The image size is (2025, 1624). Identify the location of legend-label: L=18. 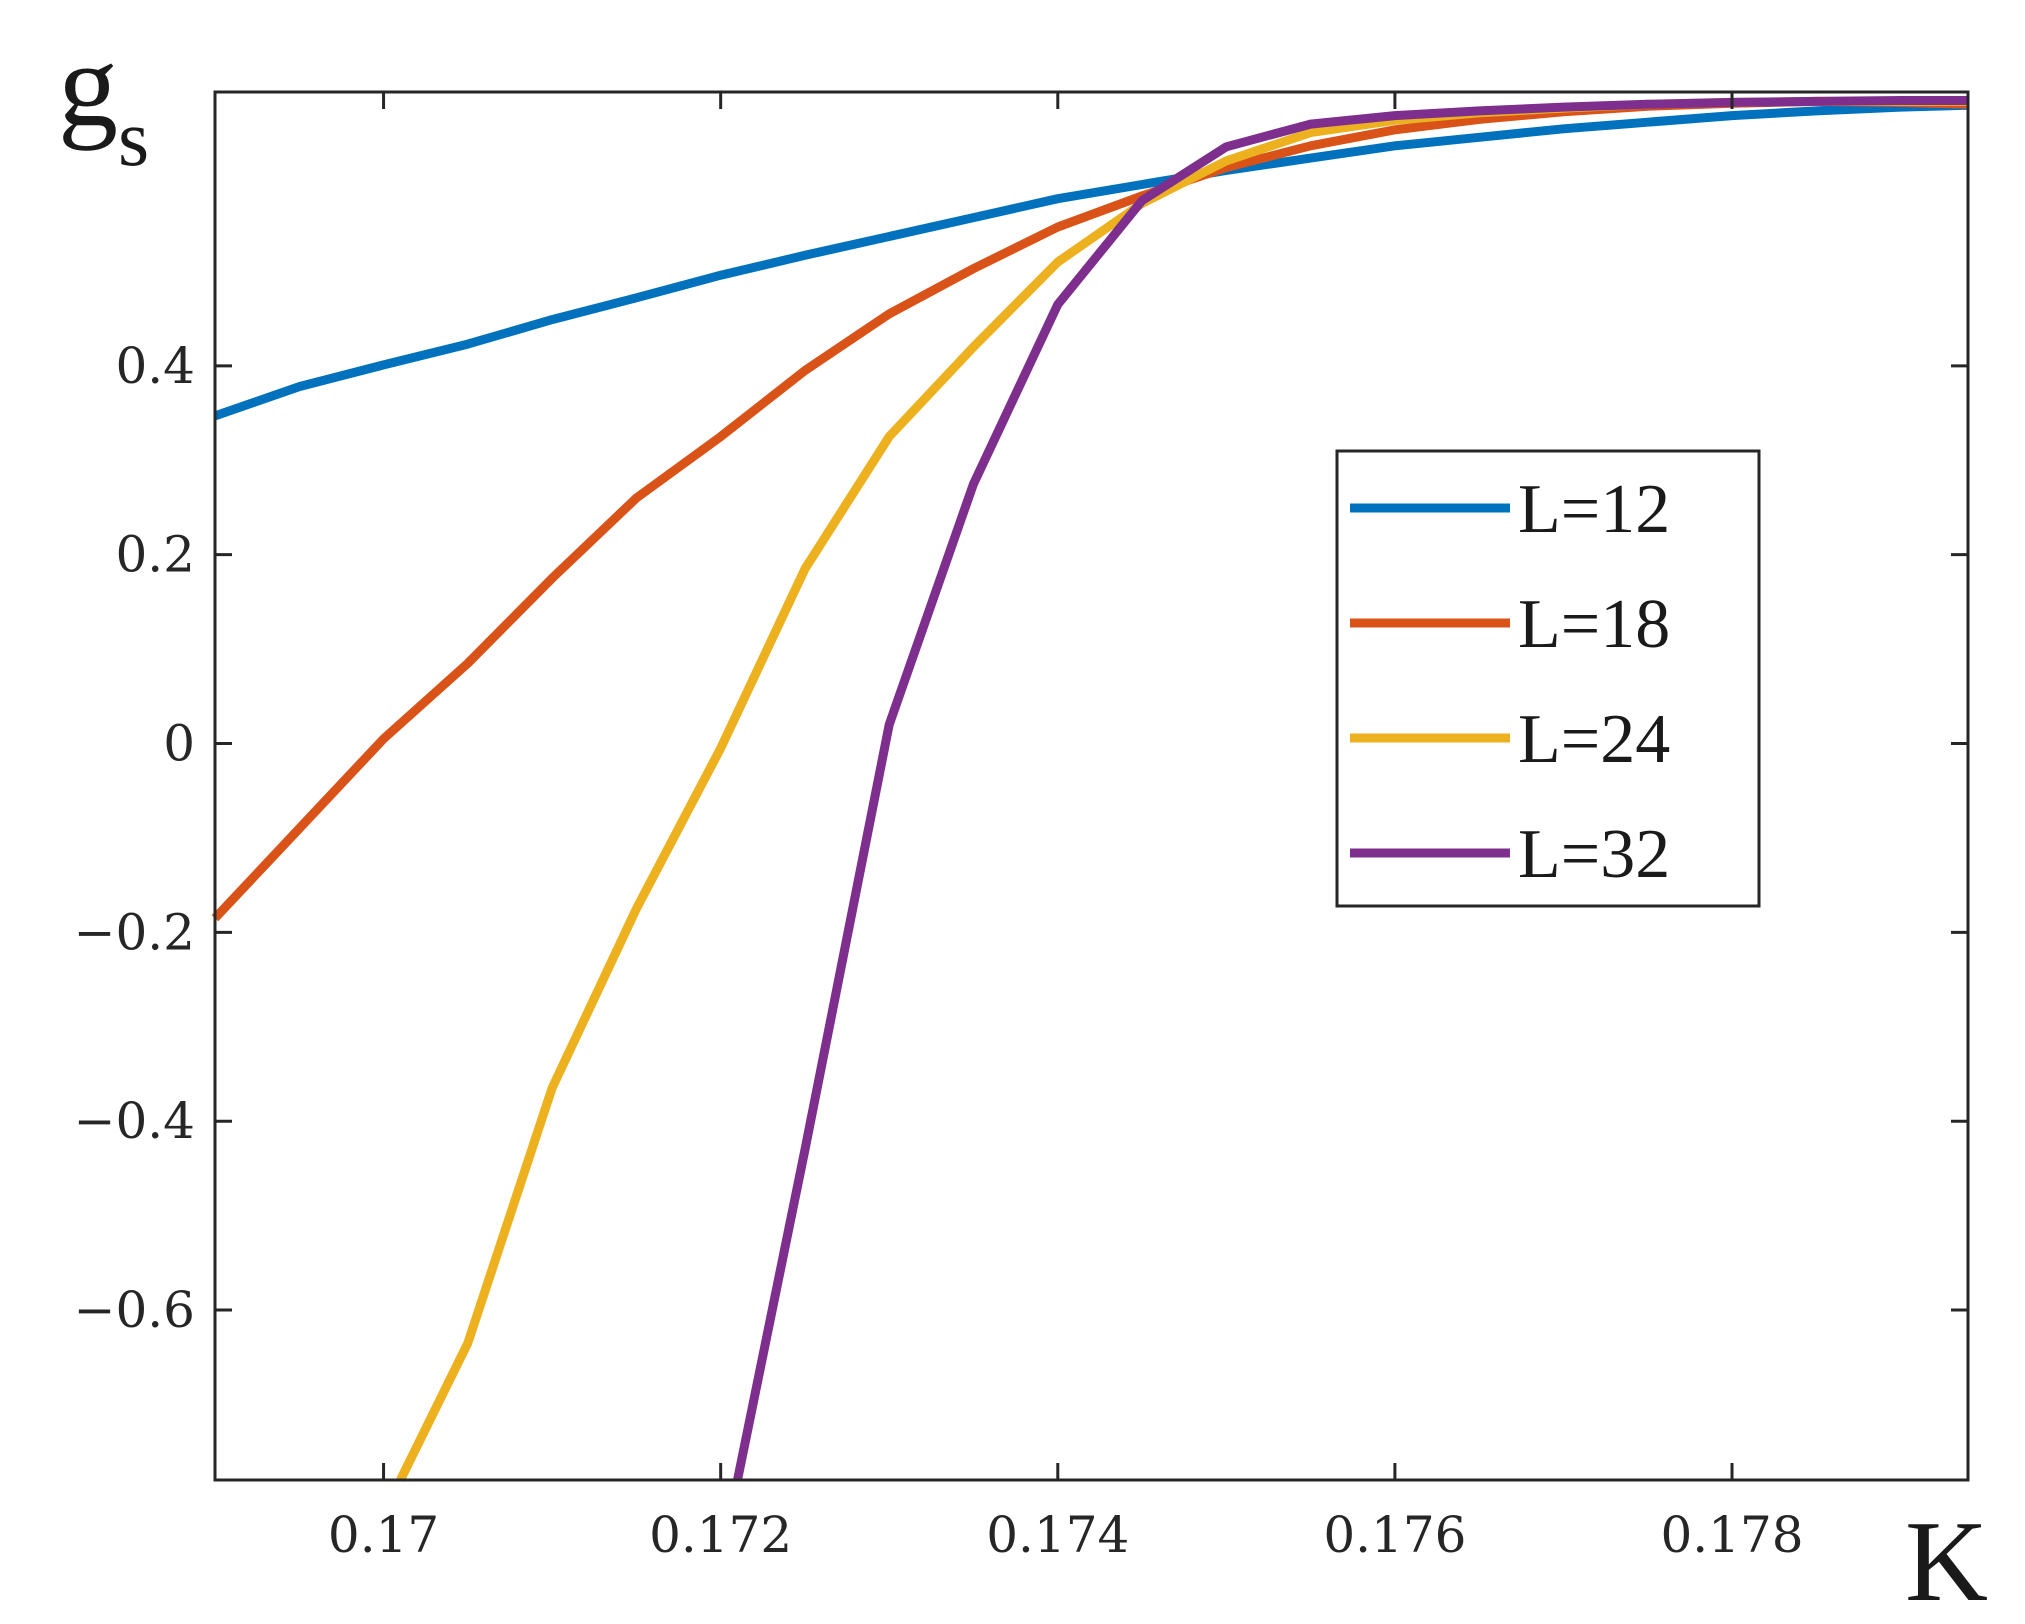
(1594, 624).